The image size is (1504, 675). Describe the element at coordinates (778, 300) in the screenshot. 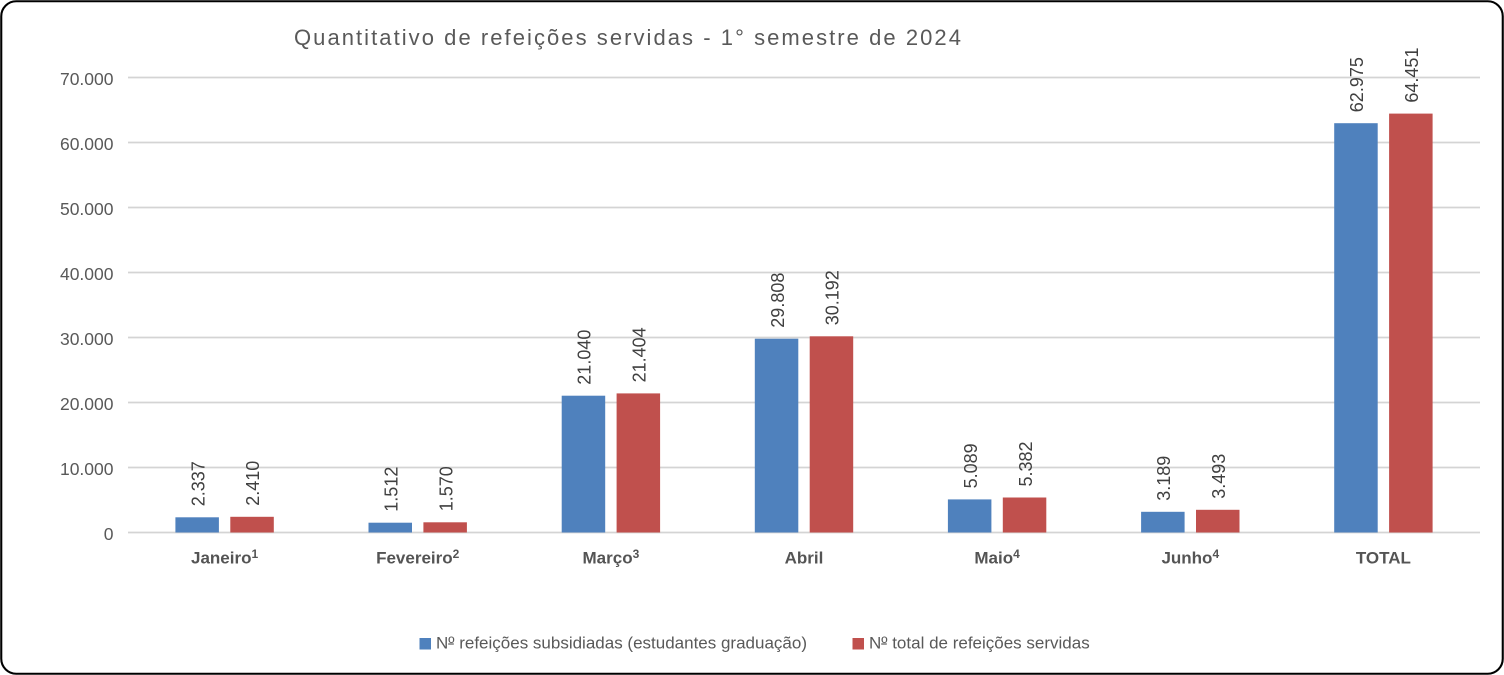

I see `svg-text: 29.808` at that location.